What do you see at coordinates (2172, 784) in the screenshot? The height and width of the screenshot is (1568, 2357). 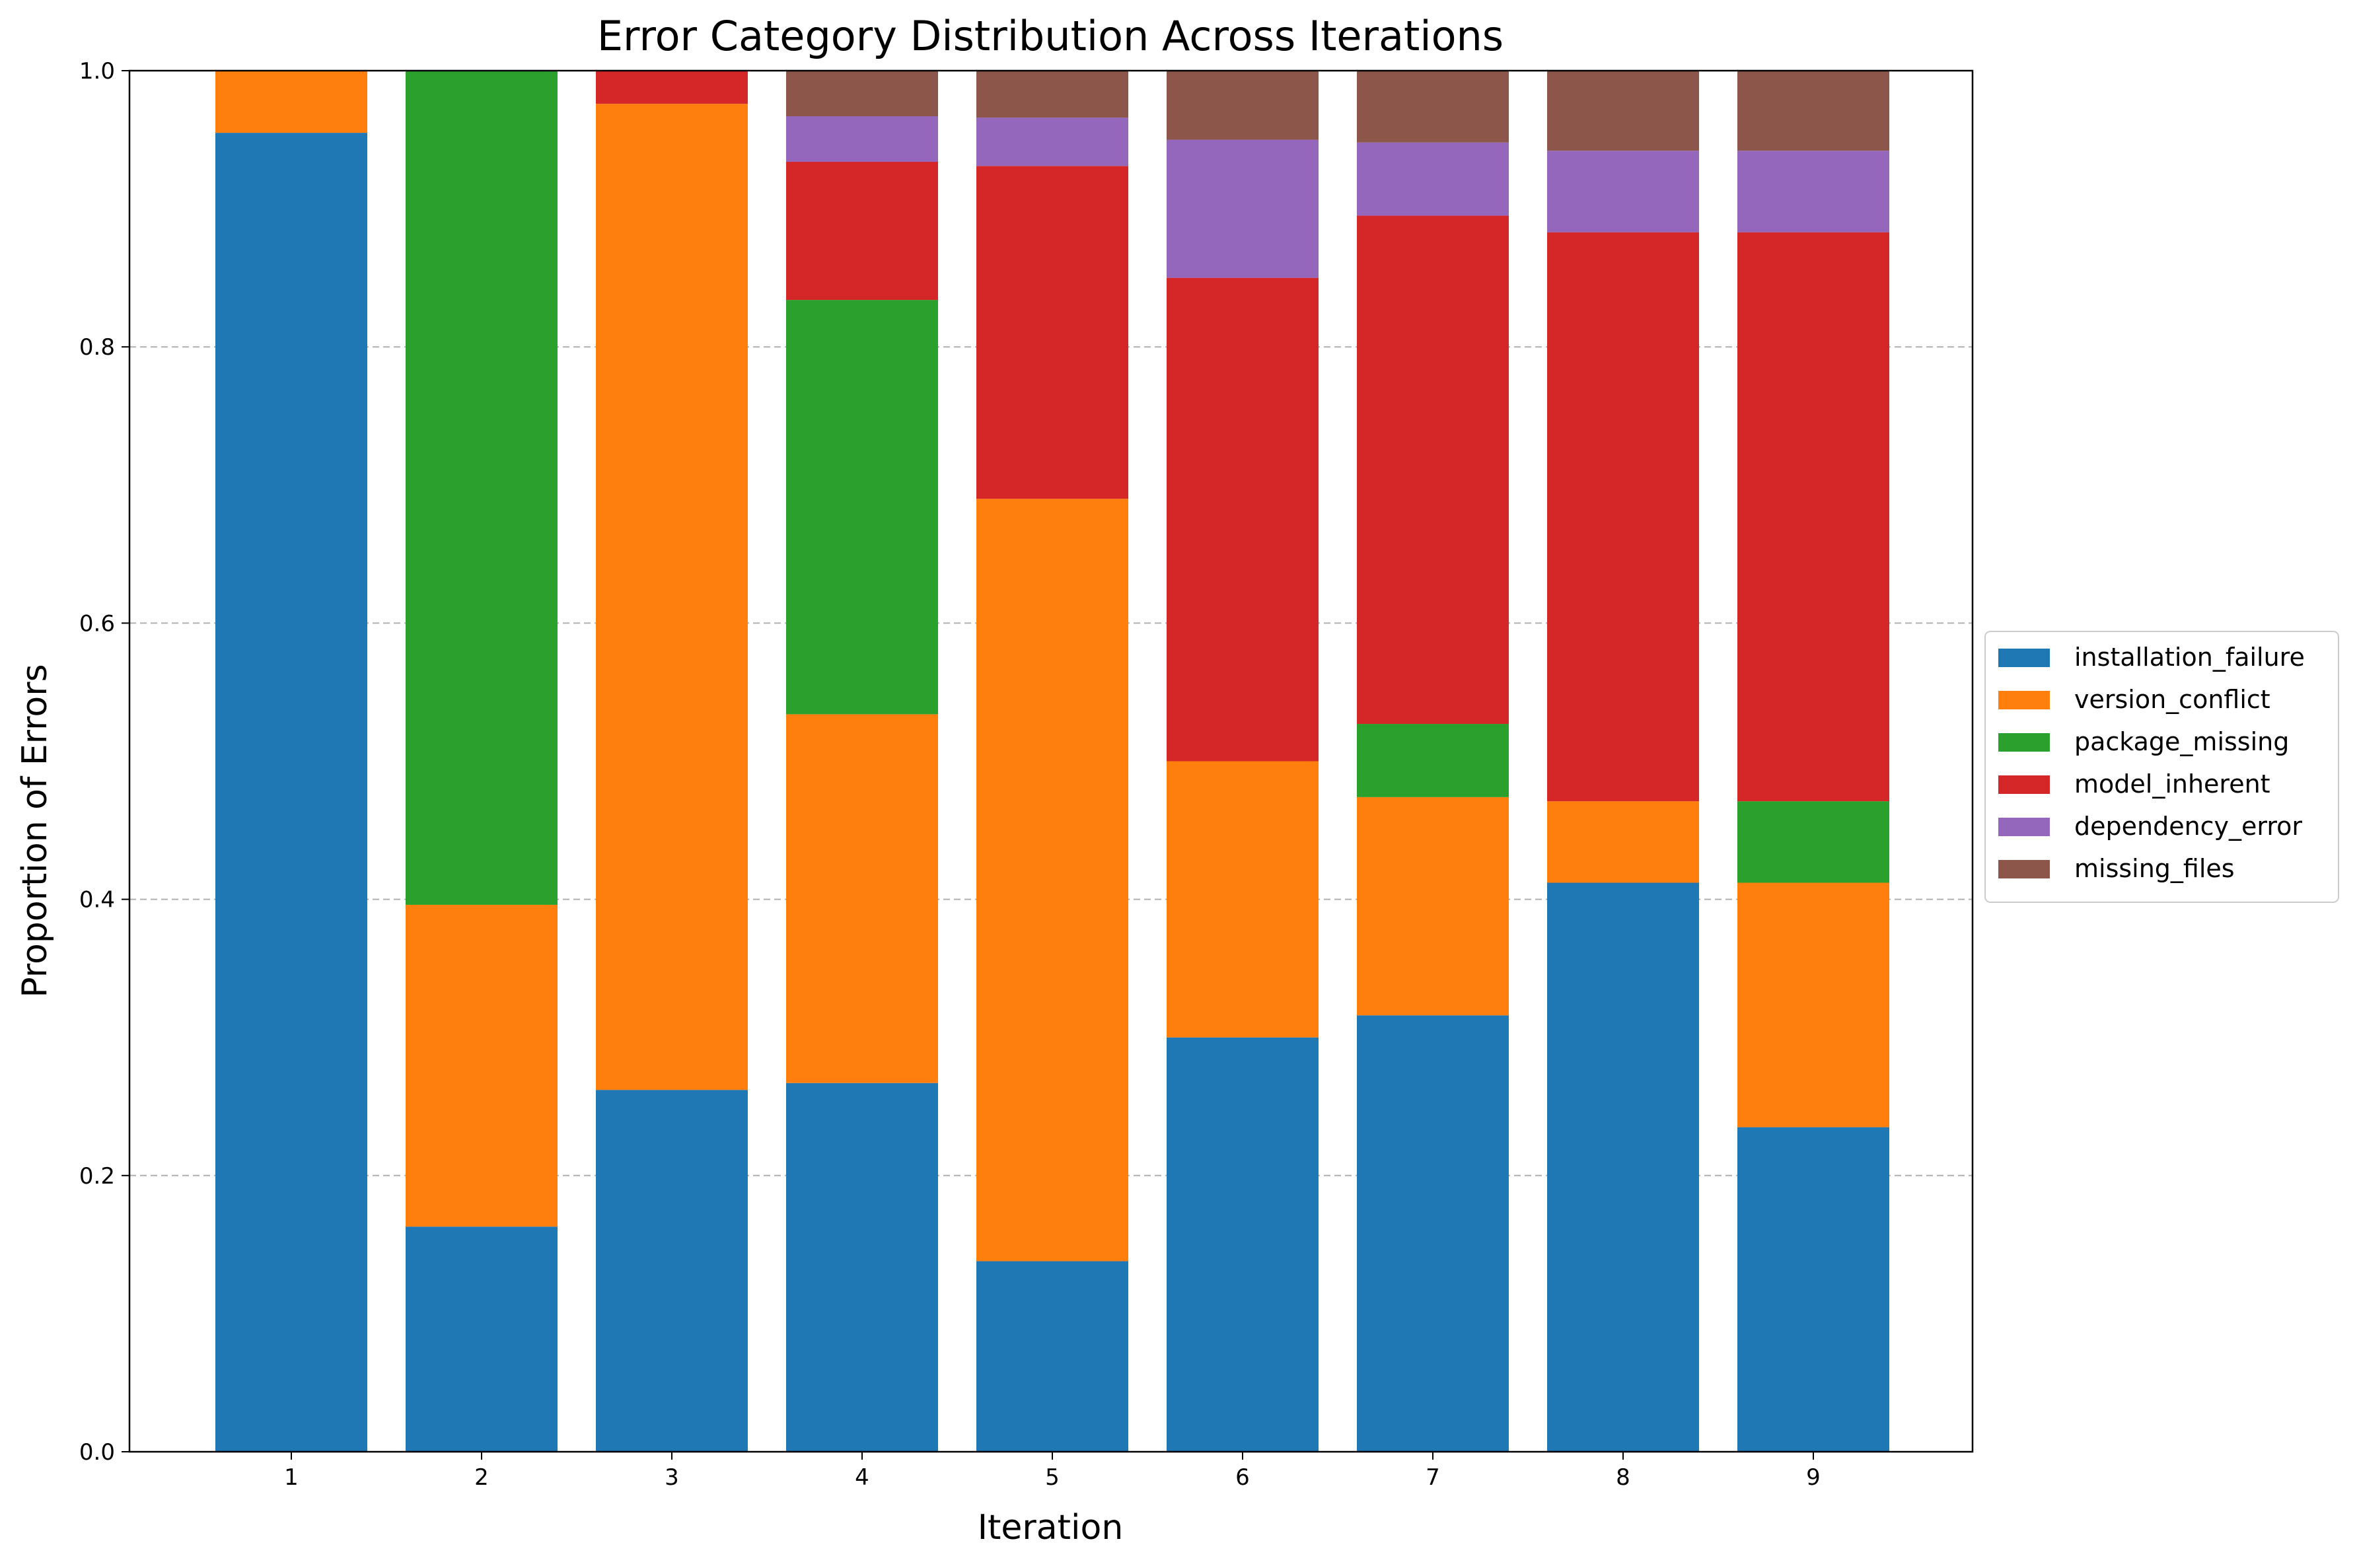 I see `legend-label-model_inherent: model_inherent` at bounding box center [2172, 784].